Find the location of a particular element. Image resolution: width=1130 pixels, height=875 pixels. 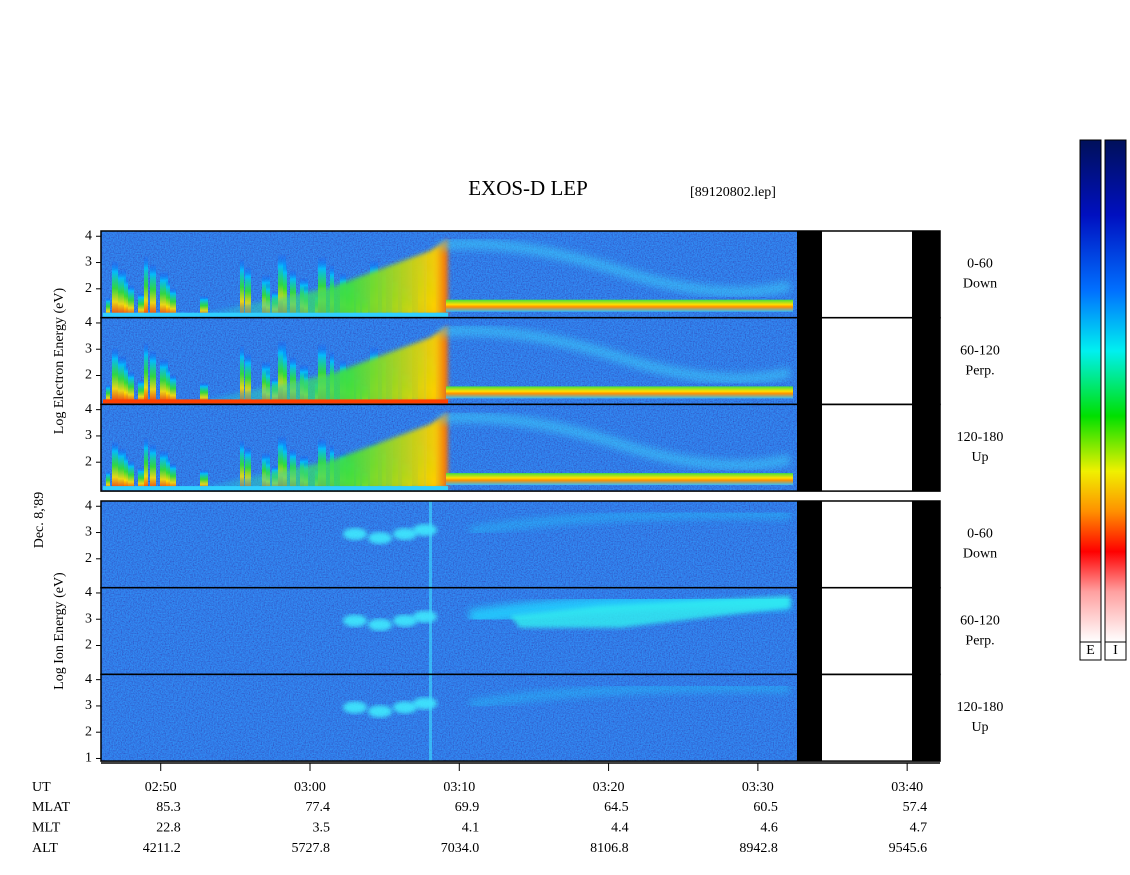

x-tick-label: 02:50 is located at coordinates (161, 787).